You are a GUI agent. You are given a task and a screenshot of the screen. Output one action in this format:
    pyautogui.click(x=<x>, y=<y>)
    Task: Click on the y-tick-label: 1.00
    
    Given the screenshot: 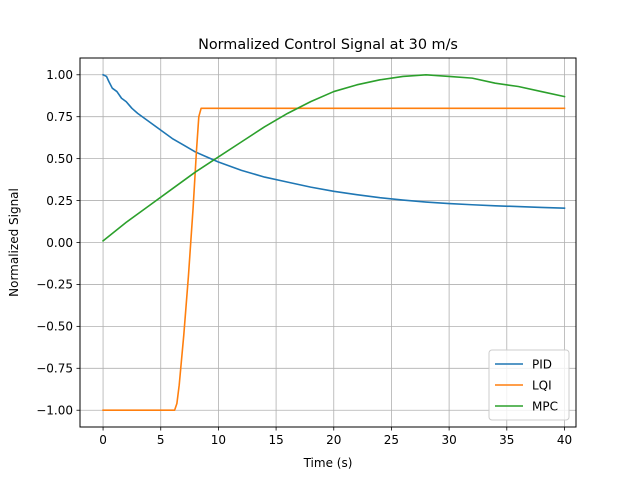 What is the action you would take?
    pyautogui.click(x=59, y=75)
    